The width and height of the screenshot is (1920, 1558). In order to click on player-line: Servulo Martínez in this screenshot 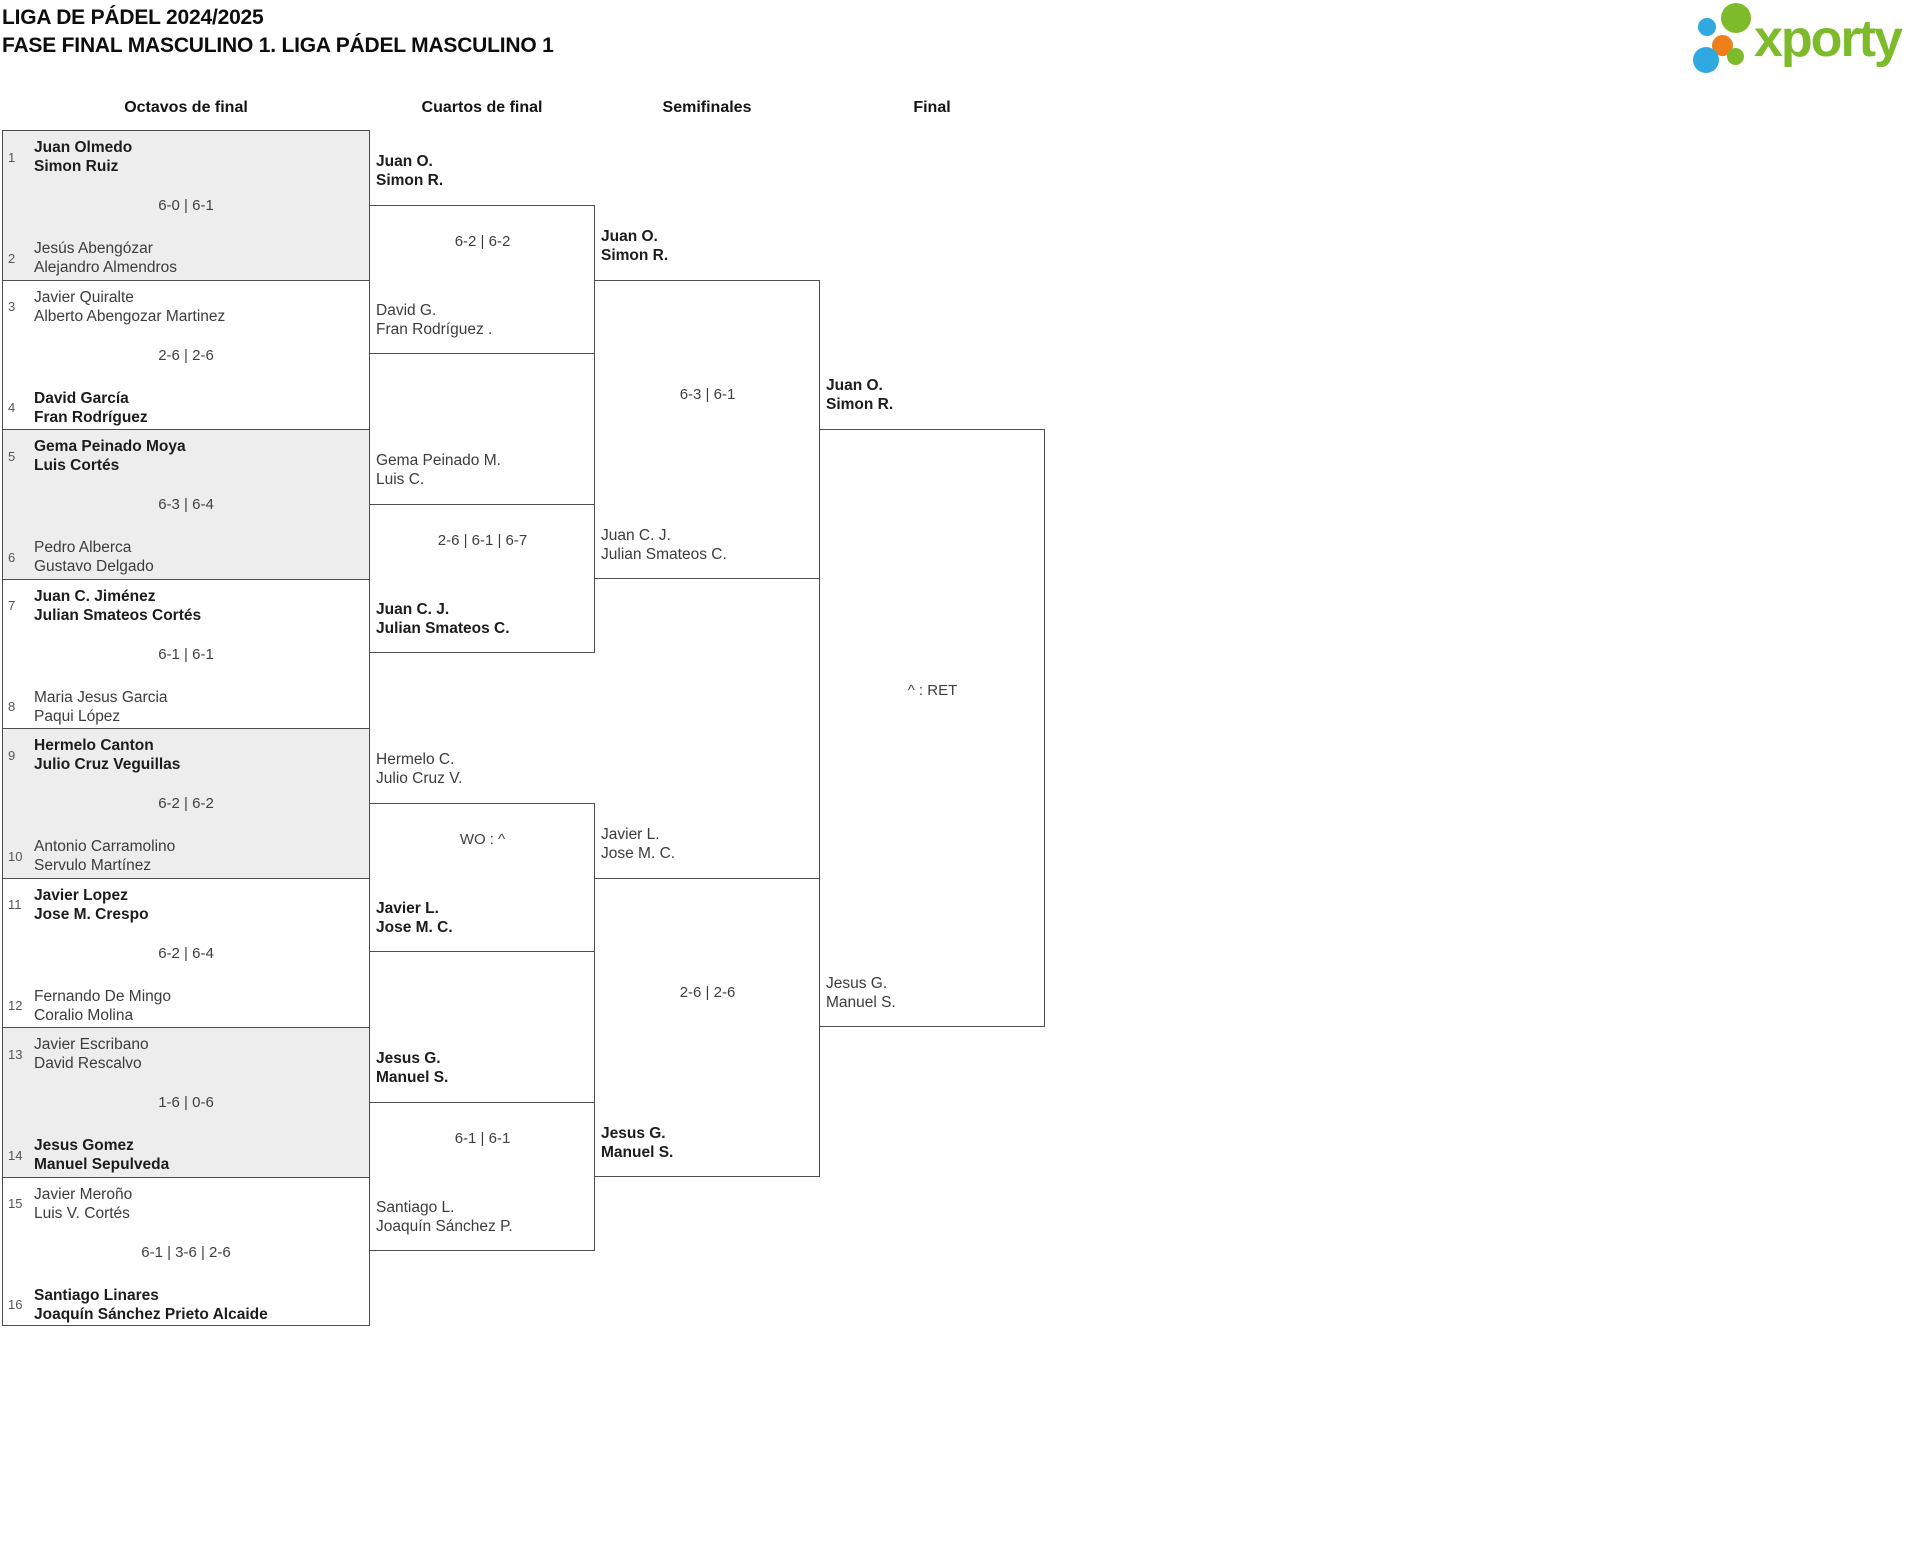, I will do `click(93, 865)`.